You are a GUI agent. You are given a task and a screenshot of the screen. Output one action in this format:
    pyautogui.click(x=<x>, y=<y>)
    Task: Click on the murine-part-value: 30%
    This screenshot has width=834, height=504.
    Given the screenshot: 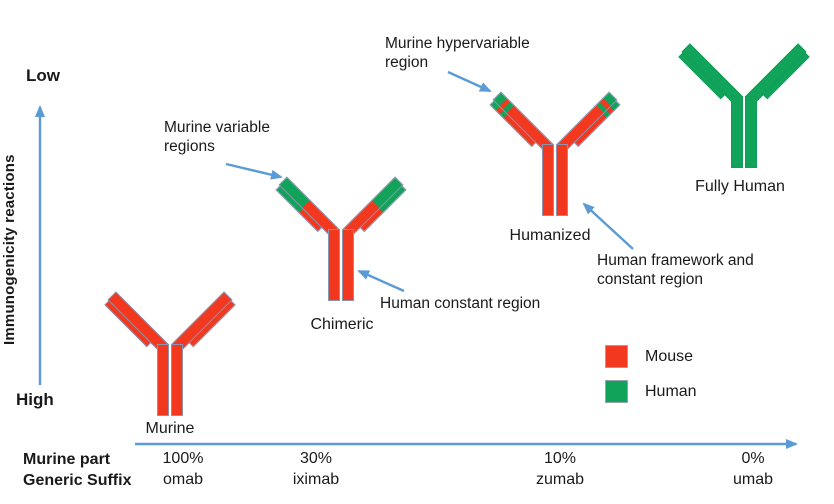 What is the action you would take?
    pyautogui.click(x=316, y=458)
    